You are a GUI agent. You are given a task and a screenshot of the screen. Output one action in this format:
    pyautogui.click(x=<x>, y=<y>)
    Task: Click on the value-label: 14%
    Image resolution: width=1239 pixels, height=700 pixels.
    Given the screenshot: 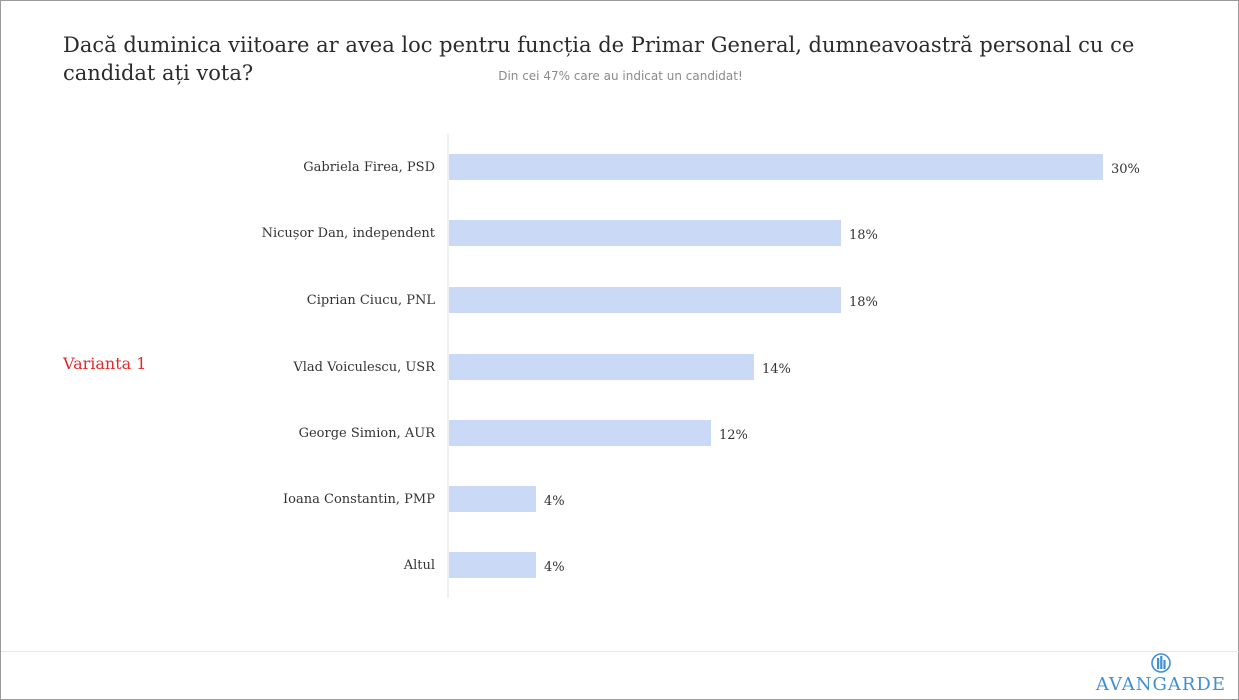 What is the action you would take?
    pyautogui.click(x=776, y=369)
    